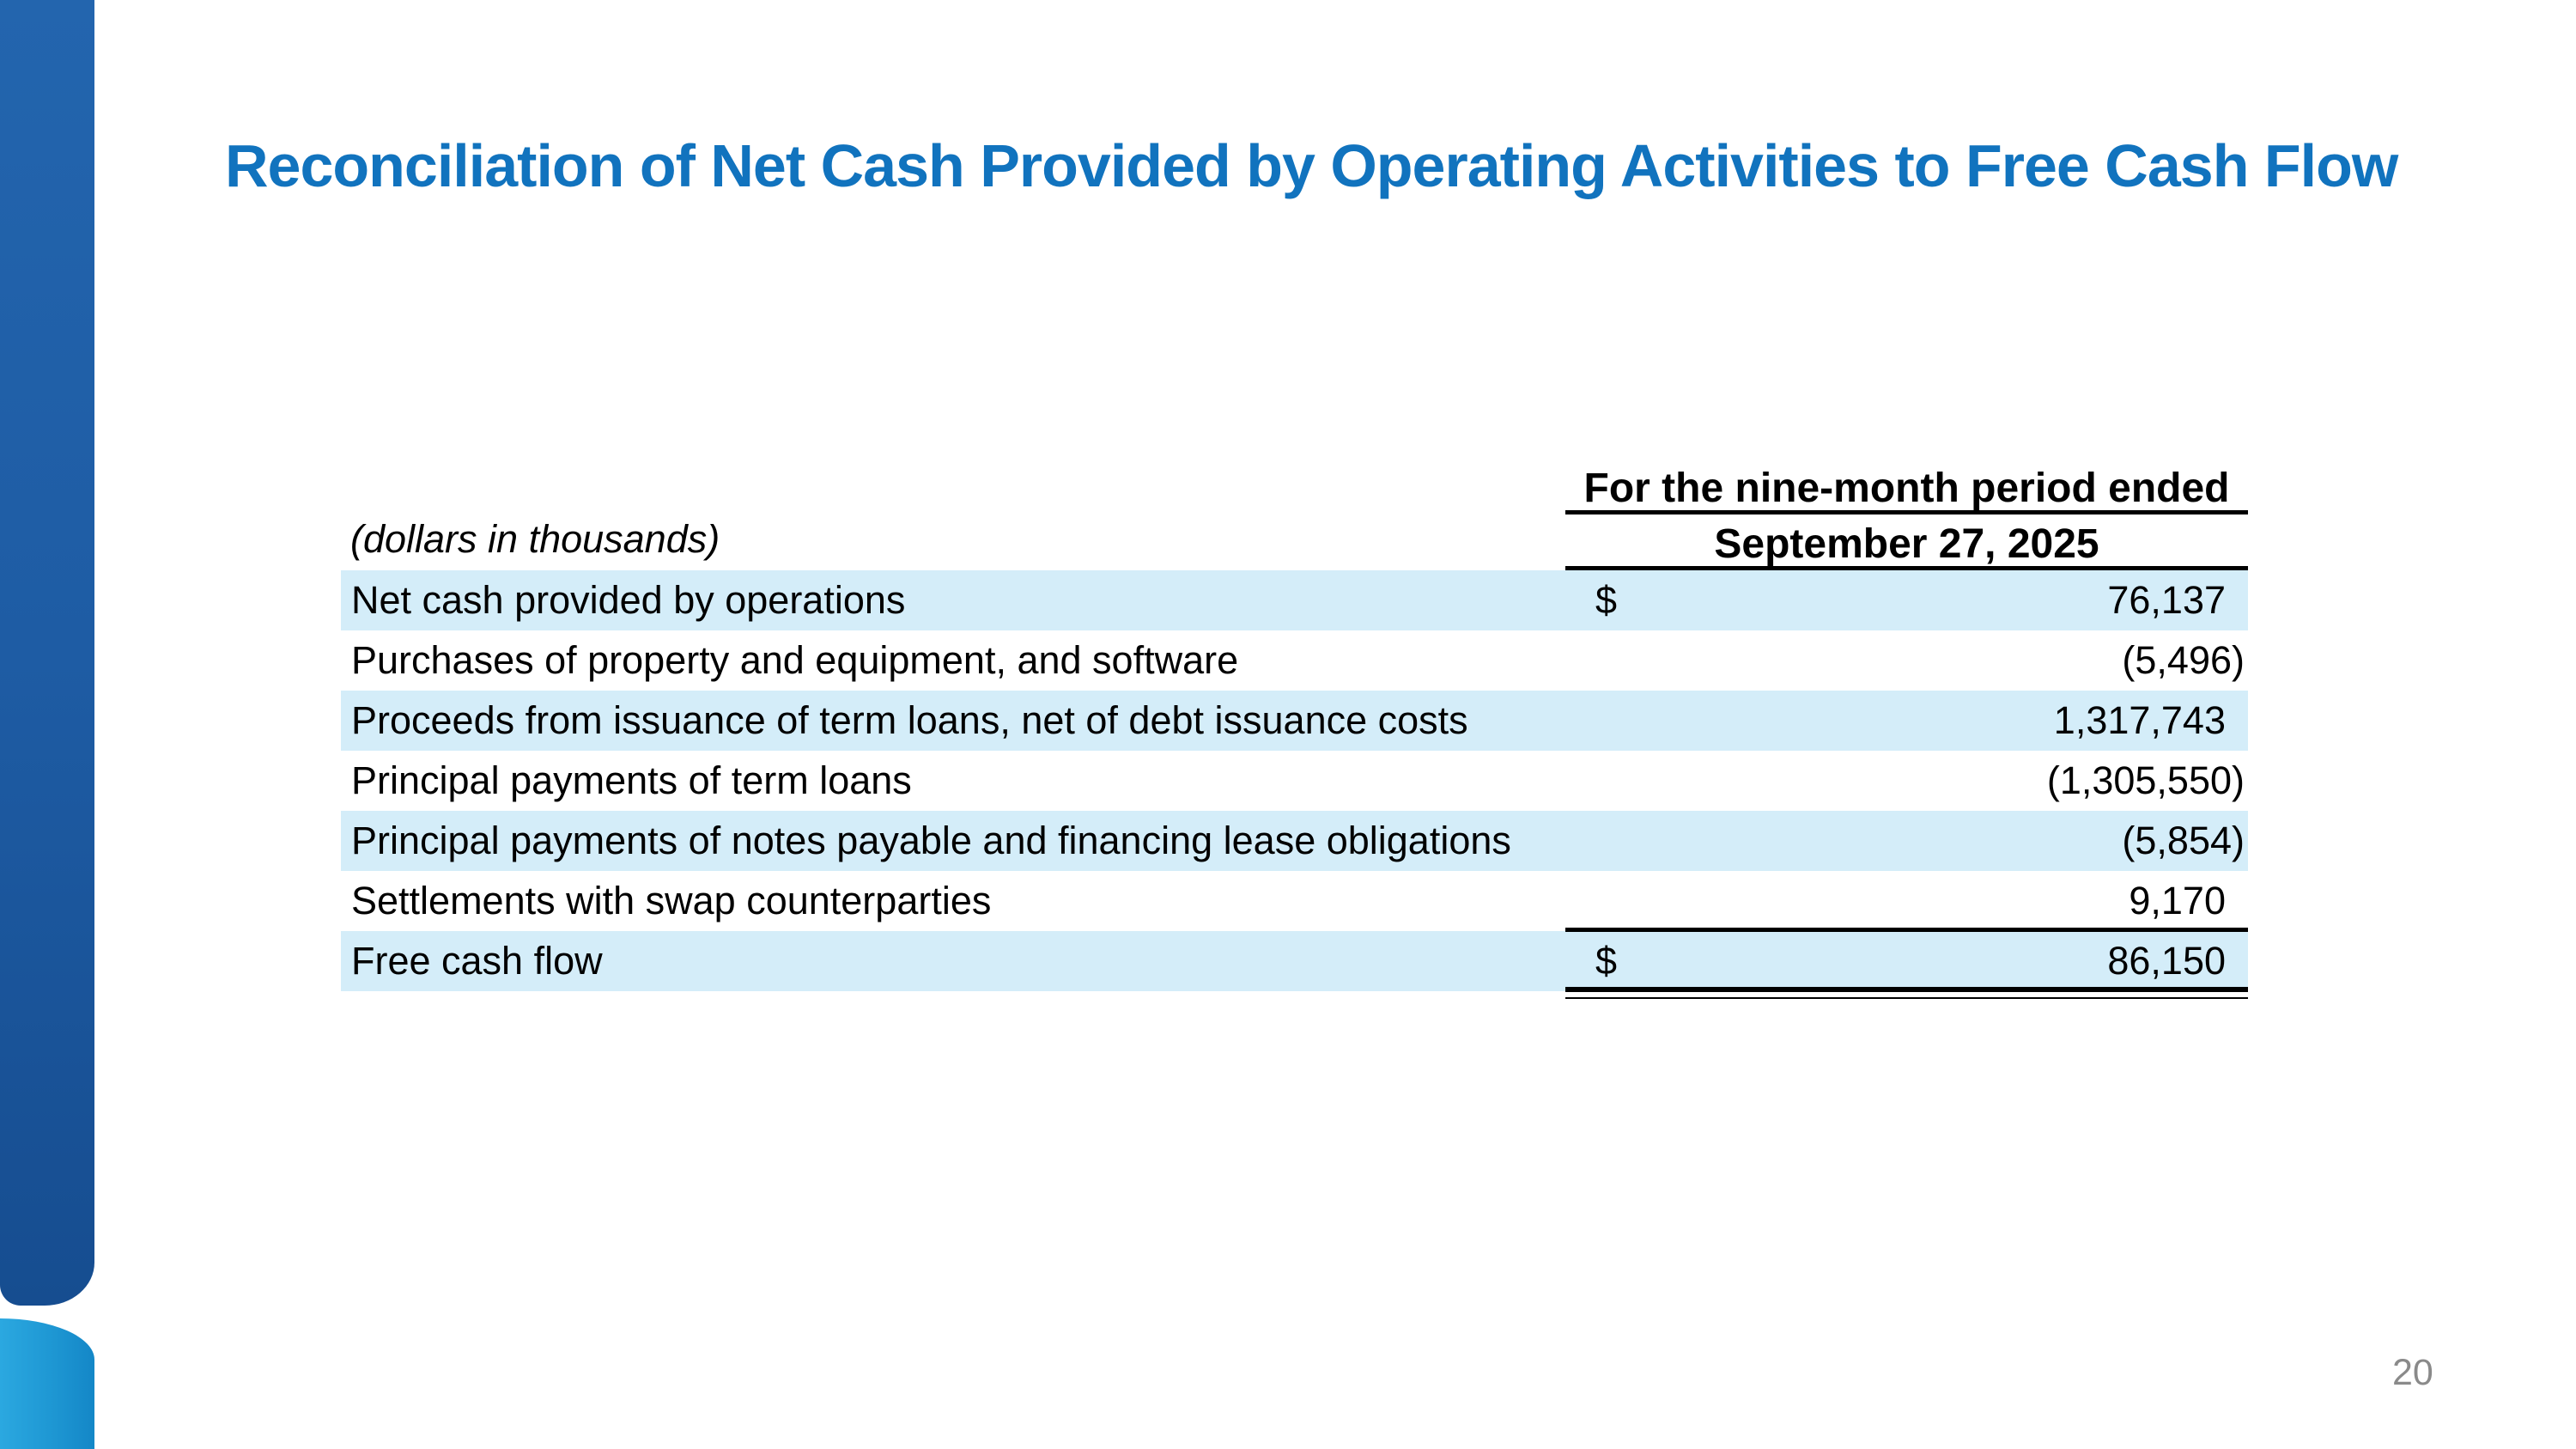  I want to click on row-value: (5,854), so click(2184, 840).